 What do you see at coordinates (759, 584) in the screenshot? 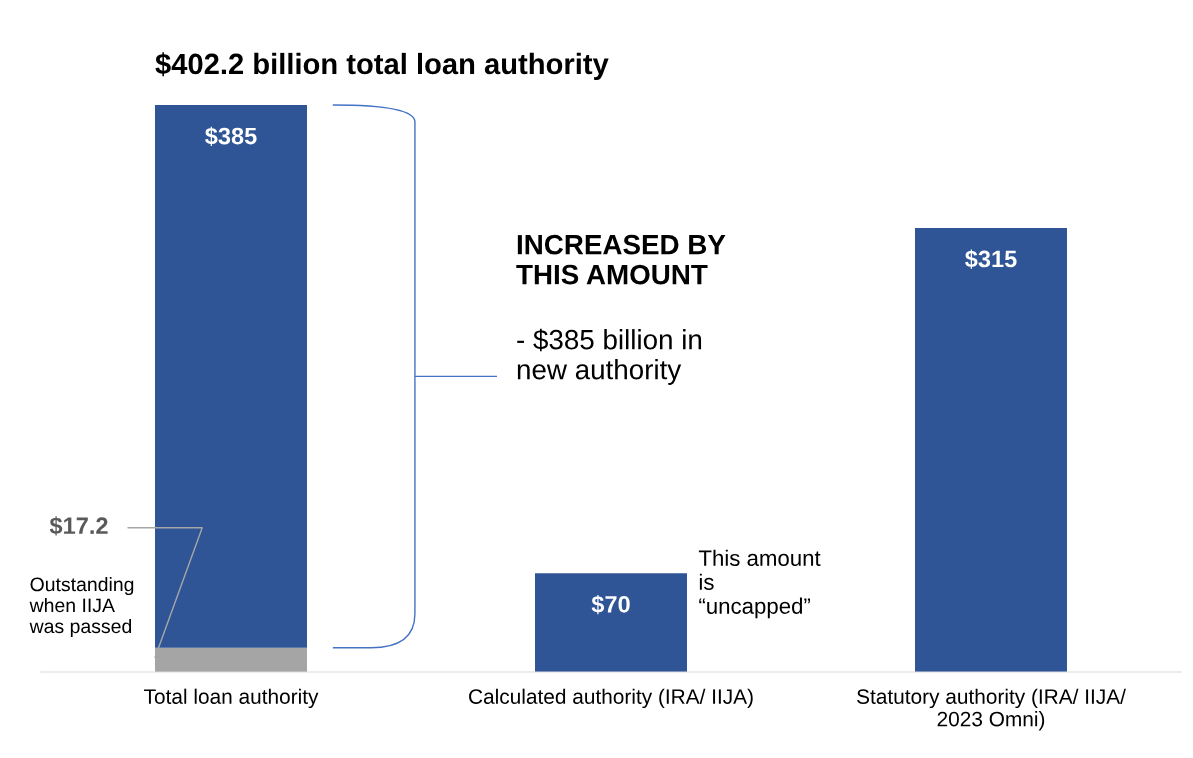
I see `annotation: This amount is “uncapped”` at bounding box center [759, 584].